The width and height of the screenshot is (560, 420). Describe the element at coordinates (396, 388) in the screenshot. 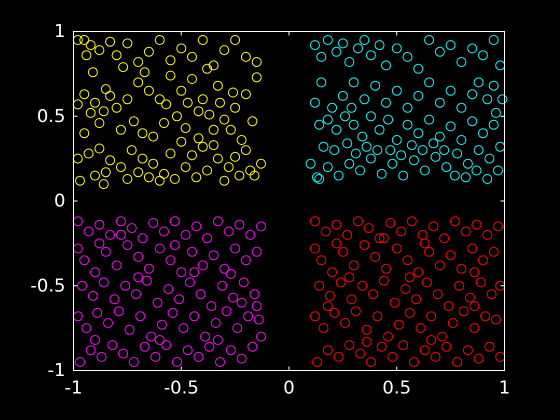

I see `x-tick-label: 0.5` at that location.